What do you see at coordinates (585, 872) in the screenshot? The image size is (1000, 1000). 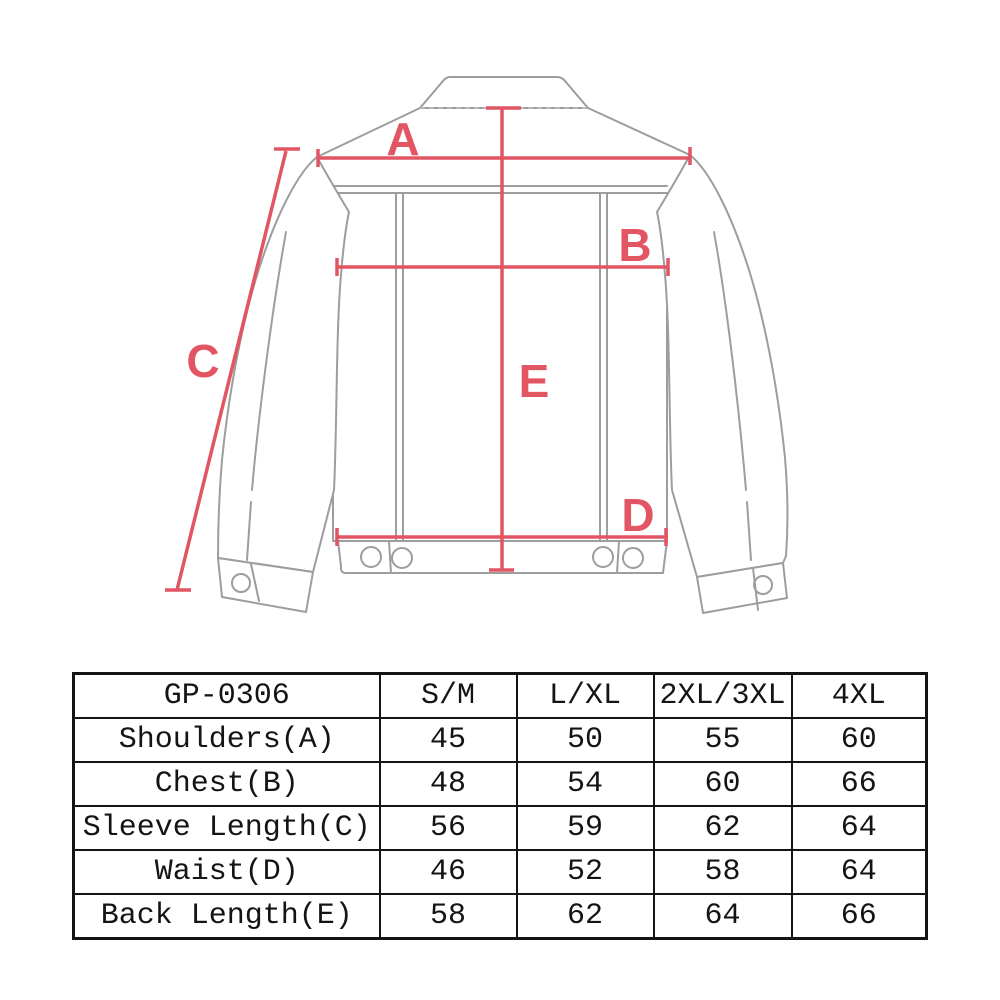 I see `cell: 52` at bounding box center [585, 872].